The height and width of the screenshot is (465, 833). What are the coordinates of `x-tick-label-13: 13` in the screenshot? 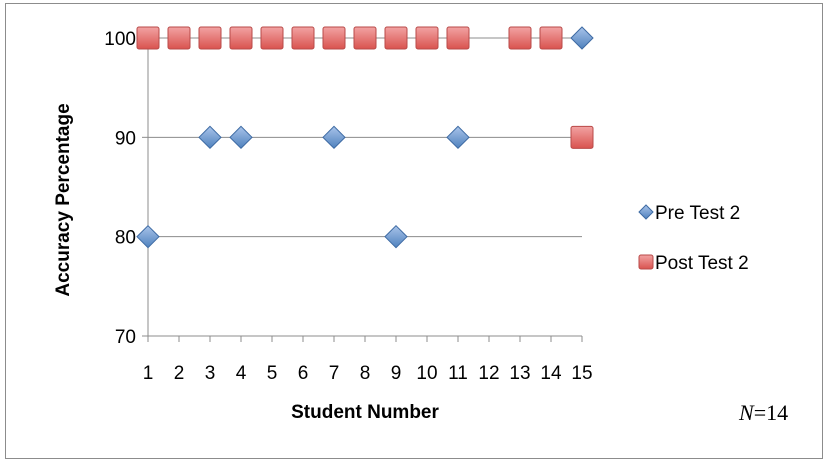 It's located at (519, 373).